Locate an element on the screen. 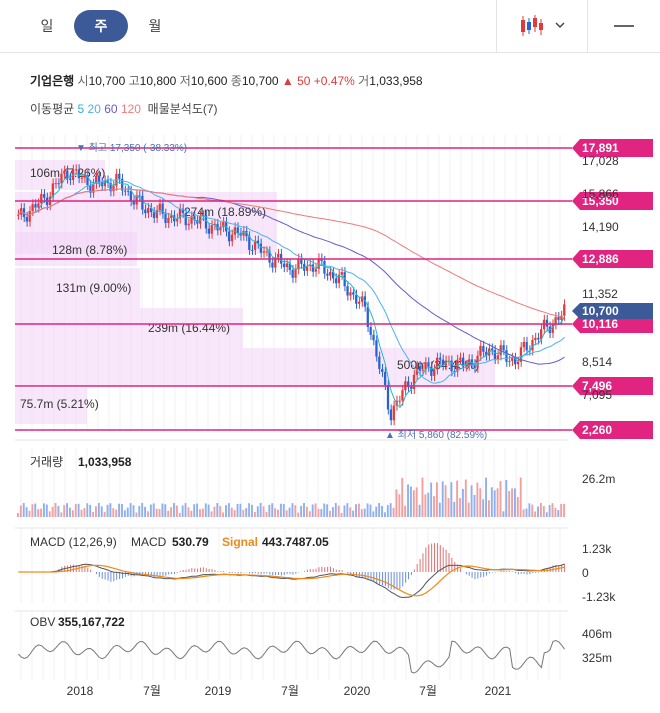 The height and width of the screenshot is (713, 660). level-label: 2,260 is located at coordinates (597, 430).